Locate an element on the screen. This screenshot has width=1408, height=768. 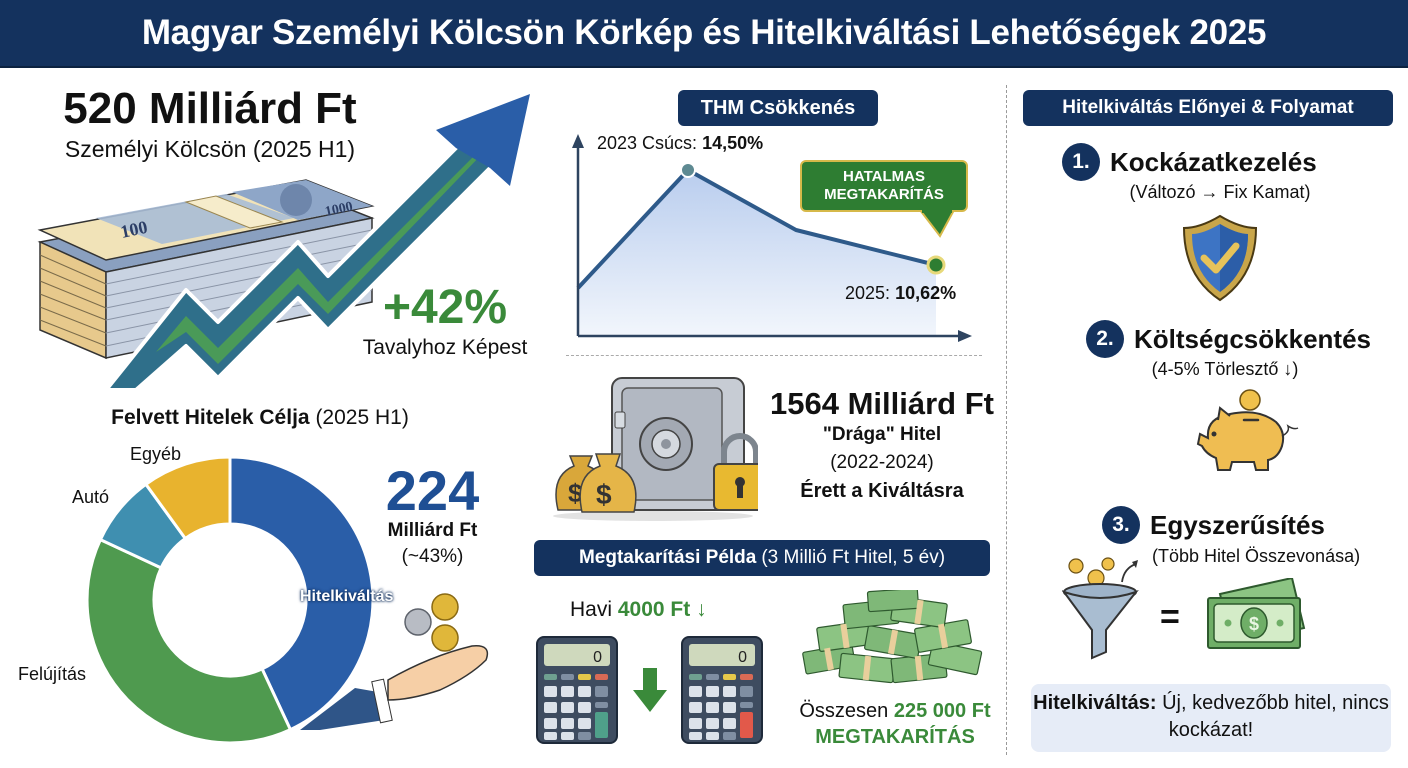
total-prefix: Összesen is located at coordinates (844, 711).